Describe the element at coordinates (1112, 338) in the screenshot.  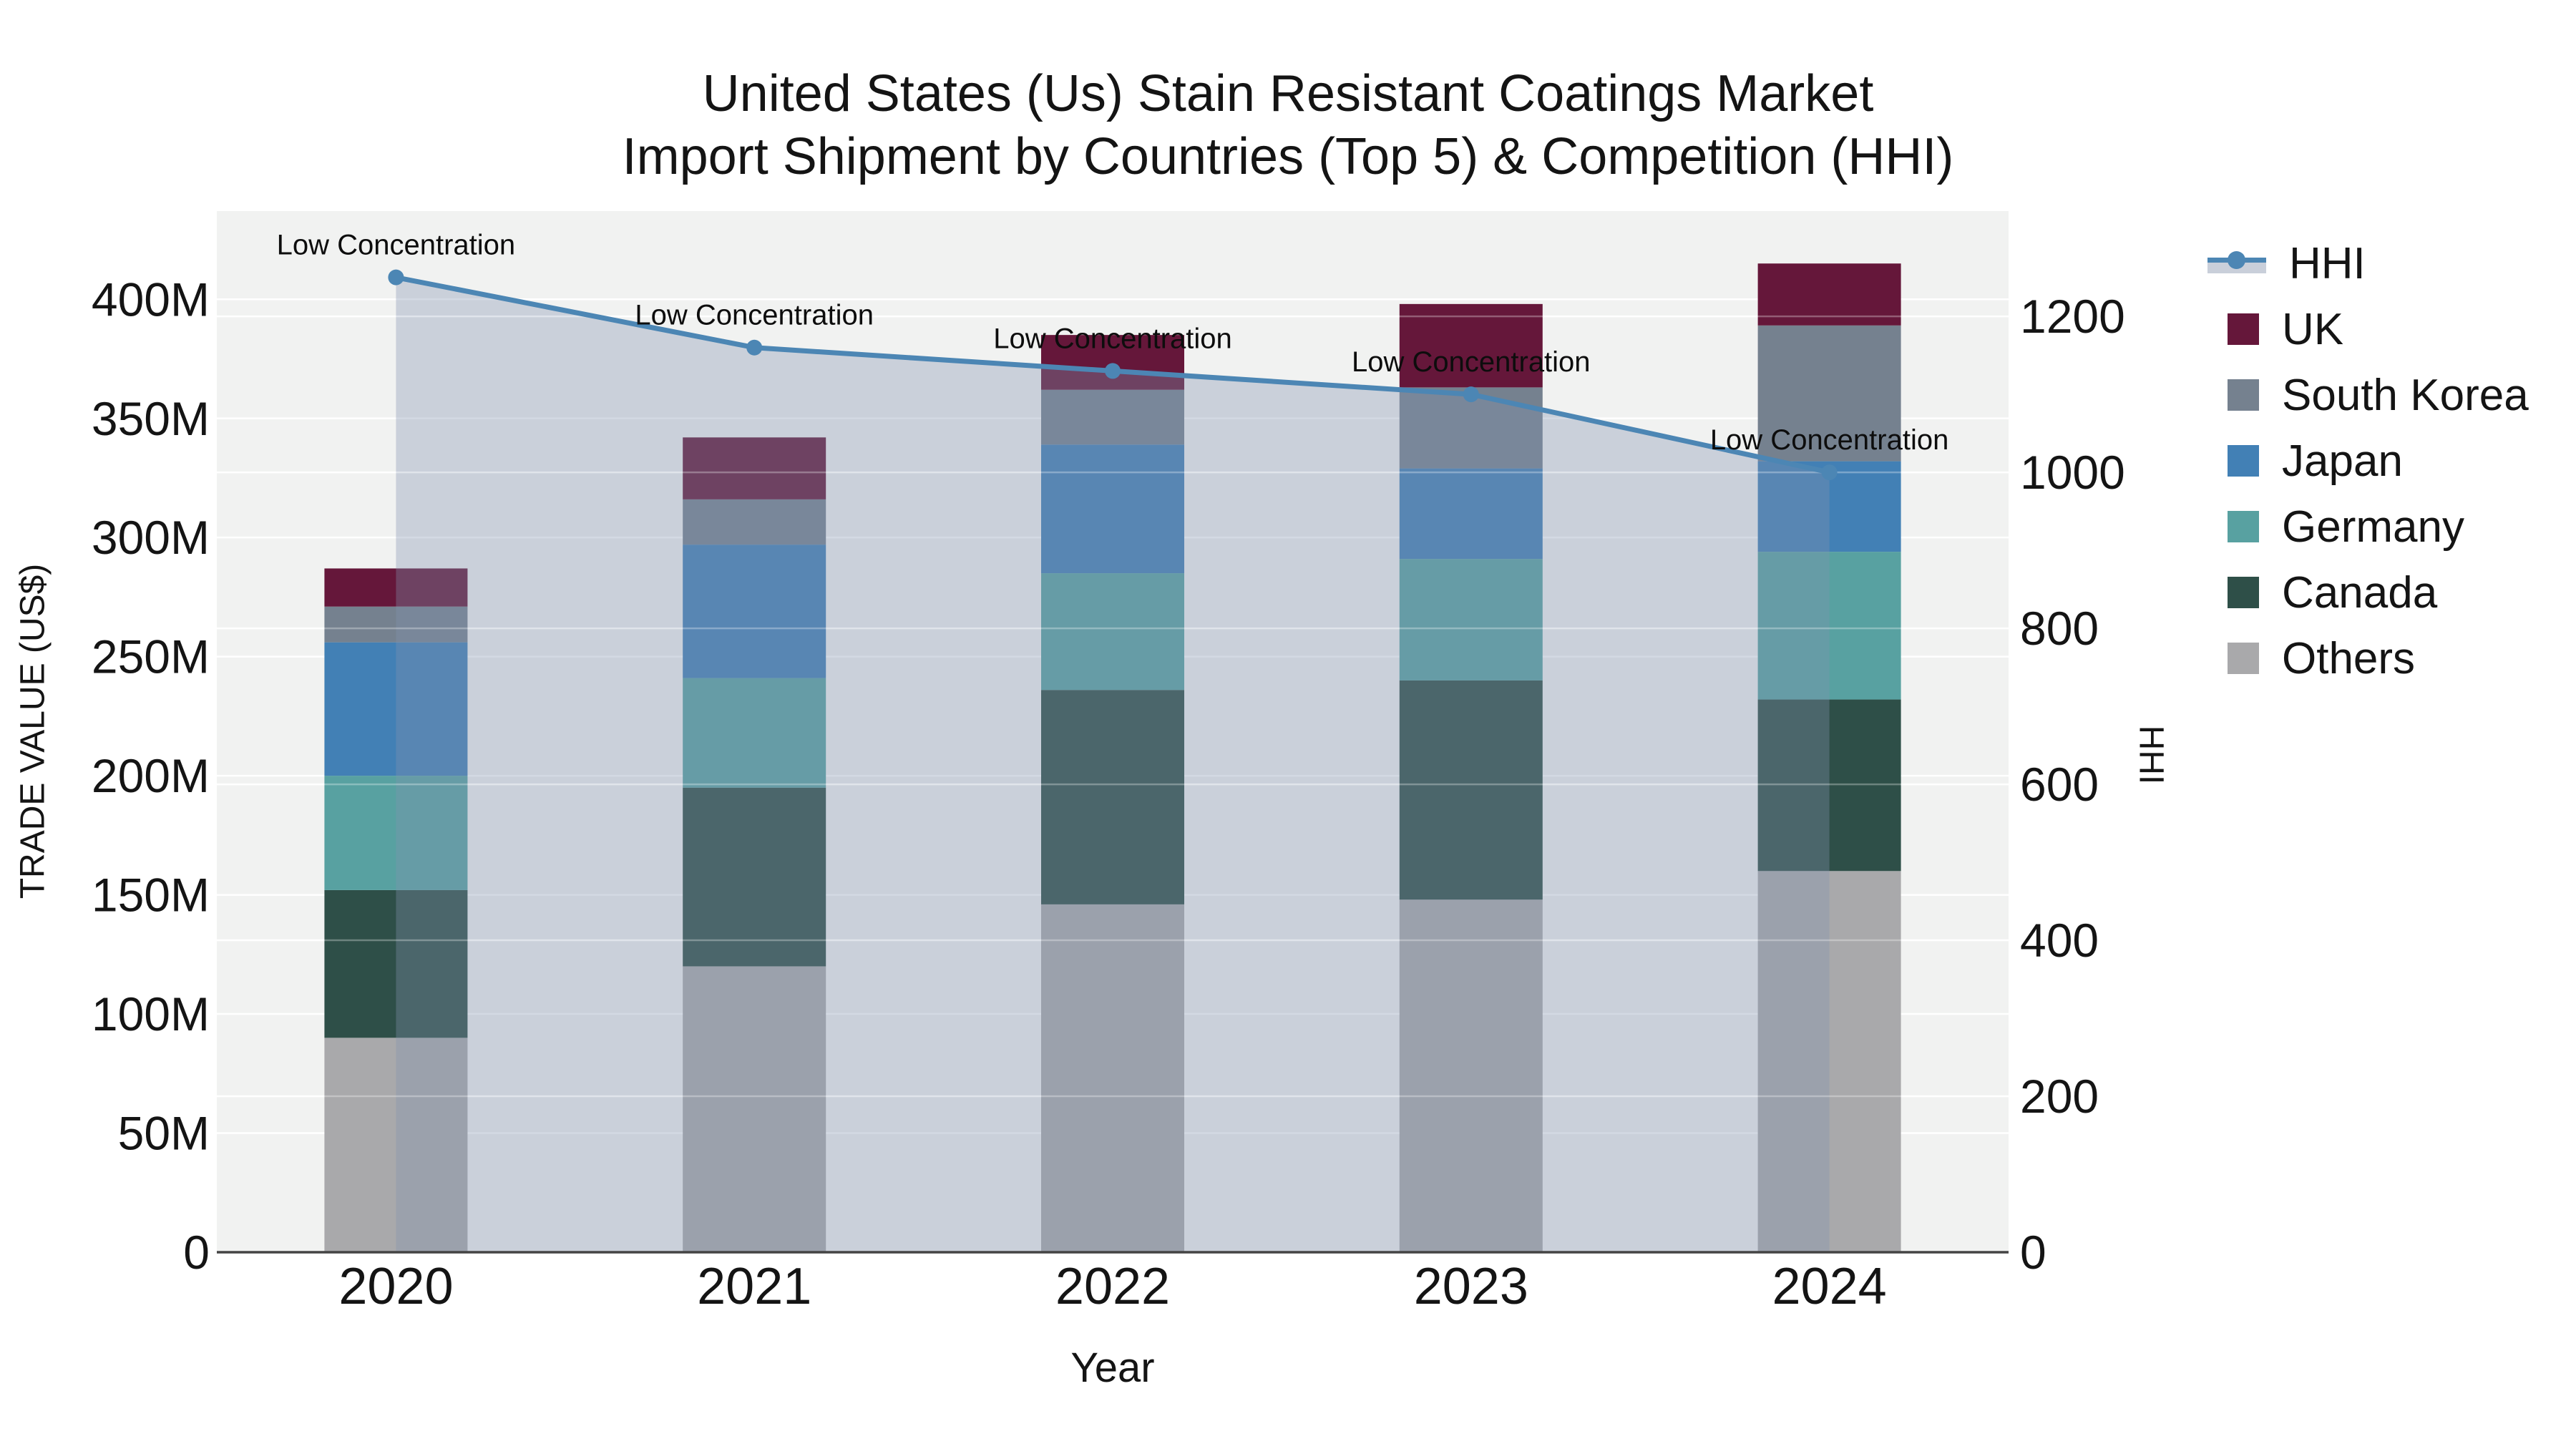
I see `annotation-2022: Low Concentration` at that location.